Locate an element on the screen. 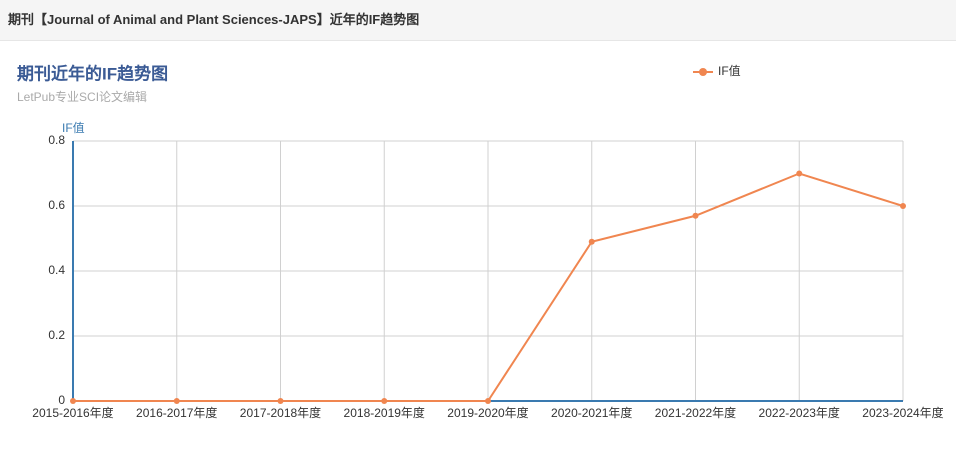 The height and width of the screenshot is (469, 956). y-tick-label: 0 is located at coordinates (61, 400).